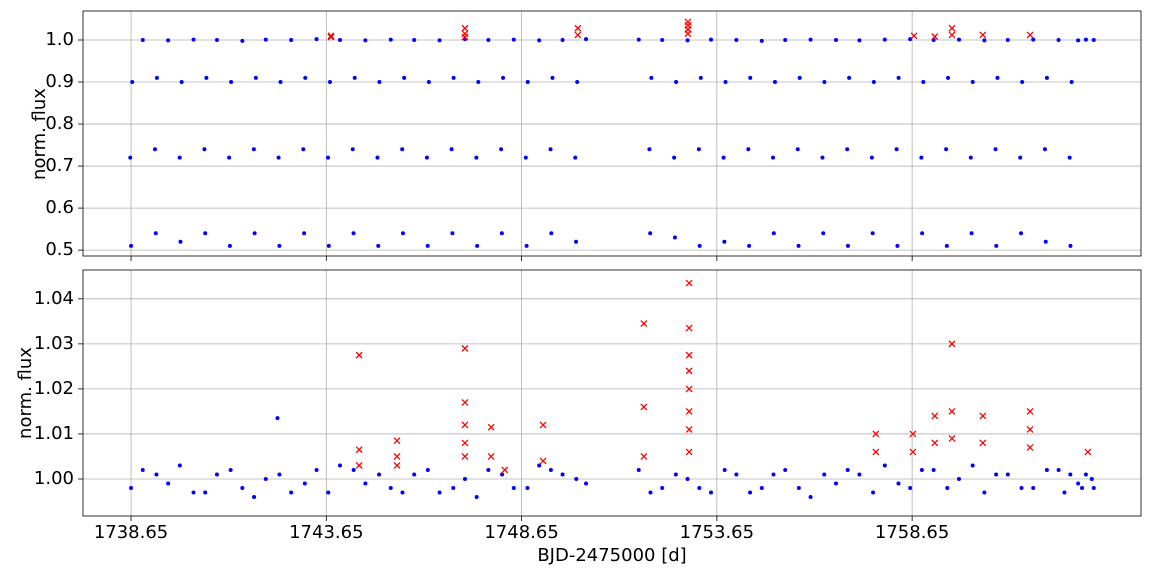 The image size is (1152, 576). I want to click on y-tick-label: 1.01, so click(54, 433).